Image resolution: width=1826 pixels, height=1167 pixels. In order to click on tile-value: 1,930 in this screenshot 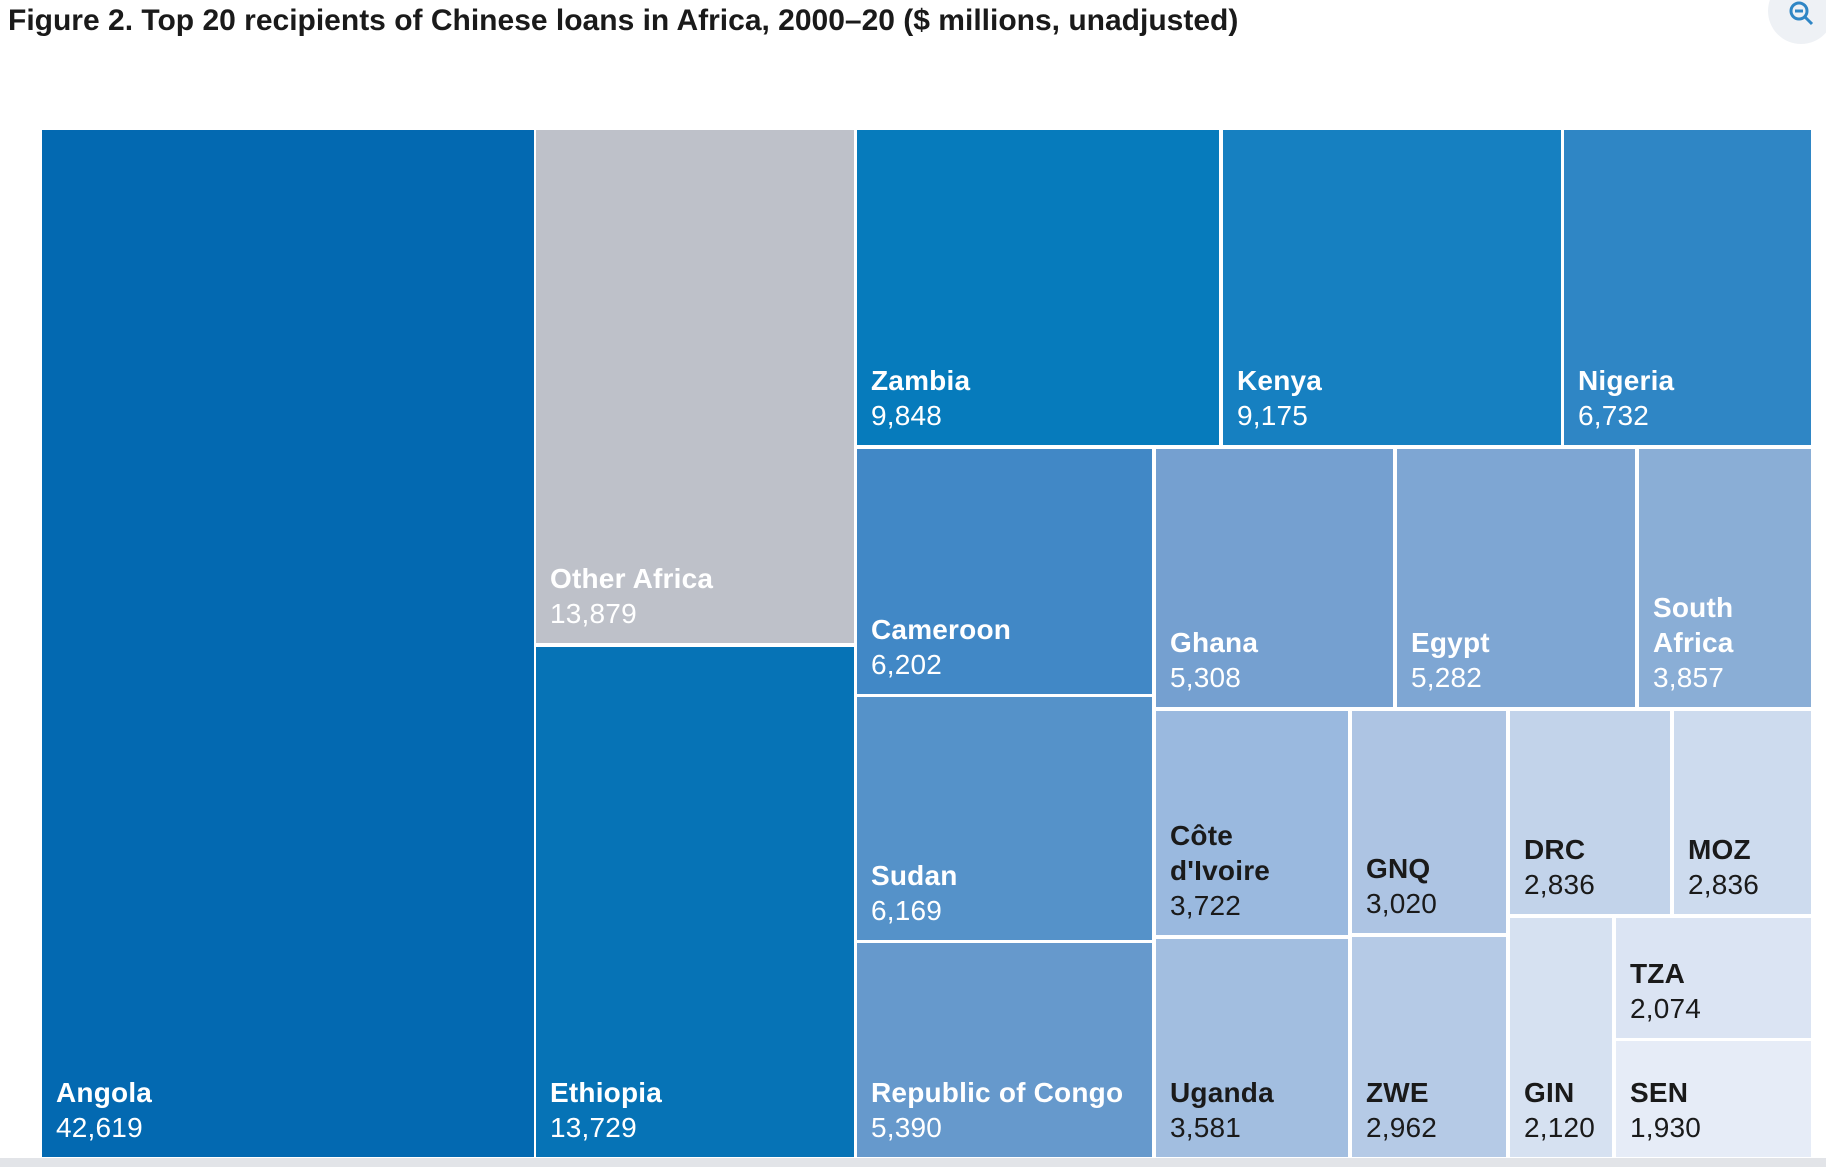, I will do `click(1666, 1127)`.